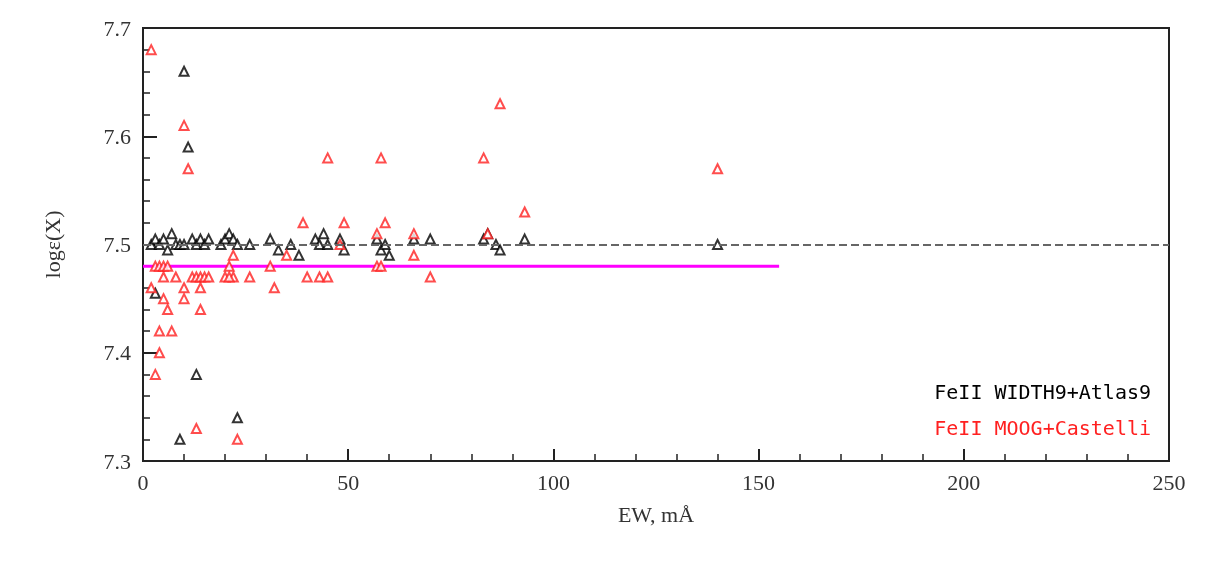 The image size is (1214, 561). What do you see at coordinates (759, 482) in the screenshot?
I see `x-tick-label: 150` at bounding box center [759, 482].